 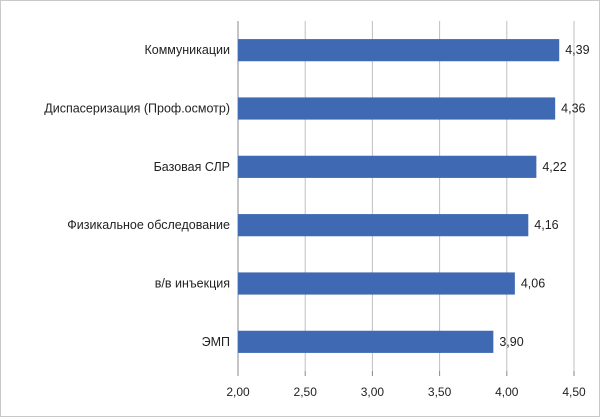 I want to click on category-label: в/в инъекция, so click(x=192, y=284).